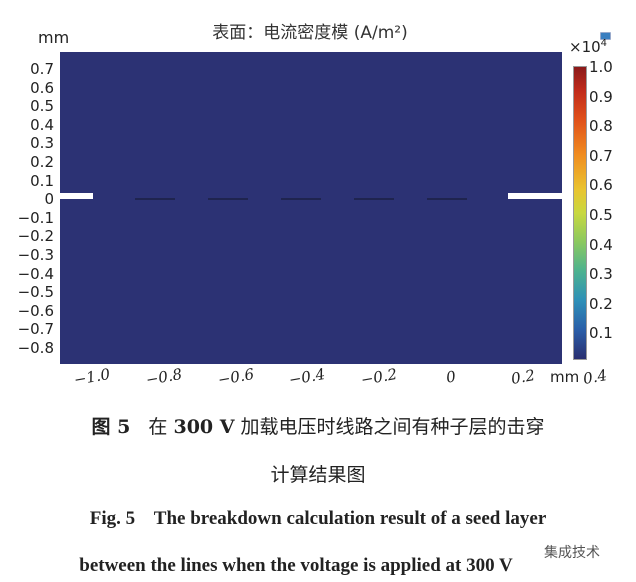 Image resolution: width=636 pixels, height=582 pixels. I want to click on y-tick-label: −0.4, so click(35, 273).